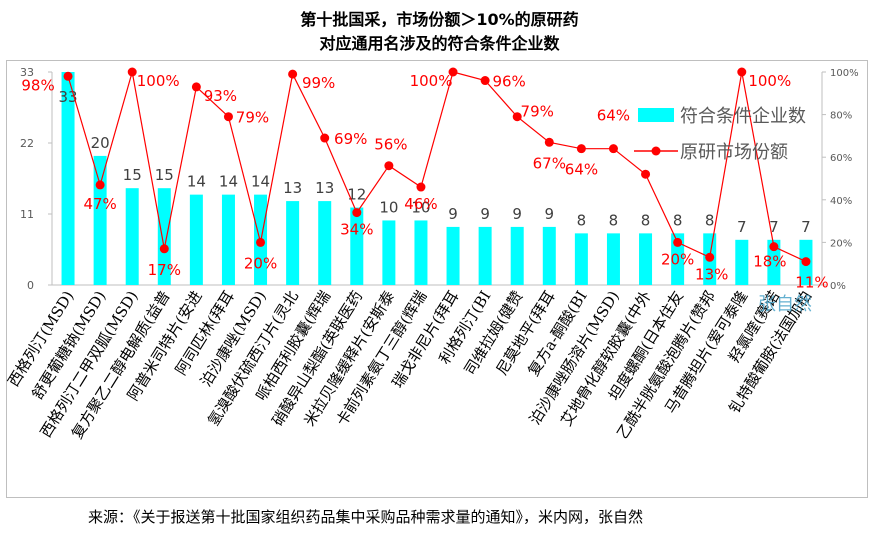 The image size is (879, 540). Describe the element at coordinates (318, 83) in the screenshot. I see `line-value-label: 99%` at that location.